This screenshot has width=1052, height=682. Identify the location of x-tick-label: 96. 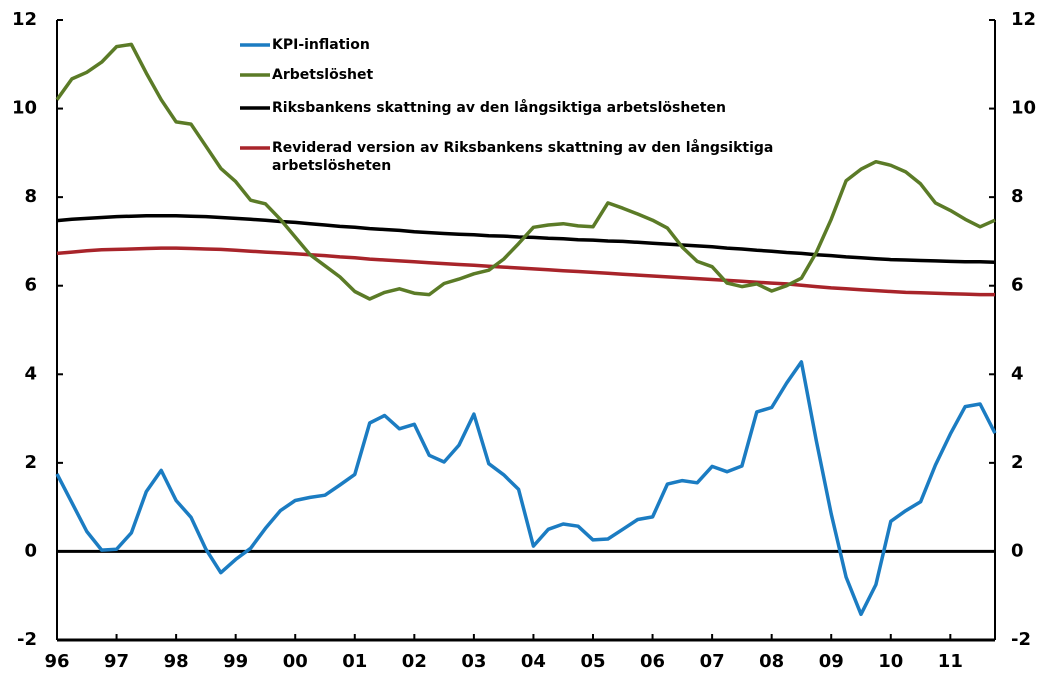
(56, 661).